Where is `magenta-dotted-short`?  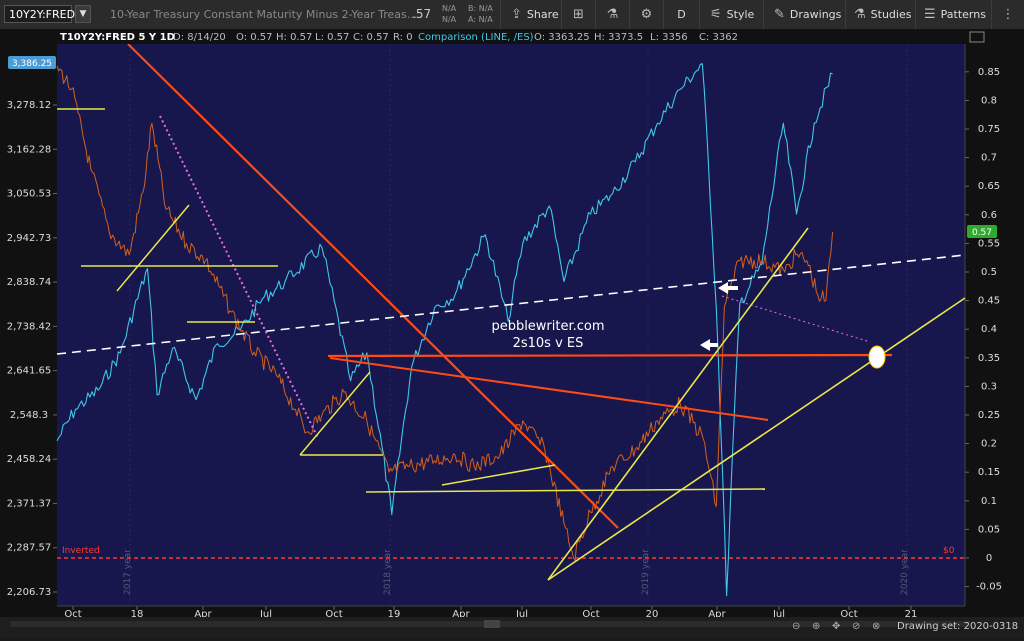
magenta-dotted-short is located at coordinates (796, 319).